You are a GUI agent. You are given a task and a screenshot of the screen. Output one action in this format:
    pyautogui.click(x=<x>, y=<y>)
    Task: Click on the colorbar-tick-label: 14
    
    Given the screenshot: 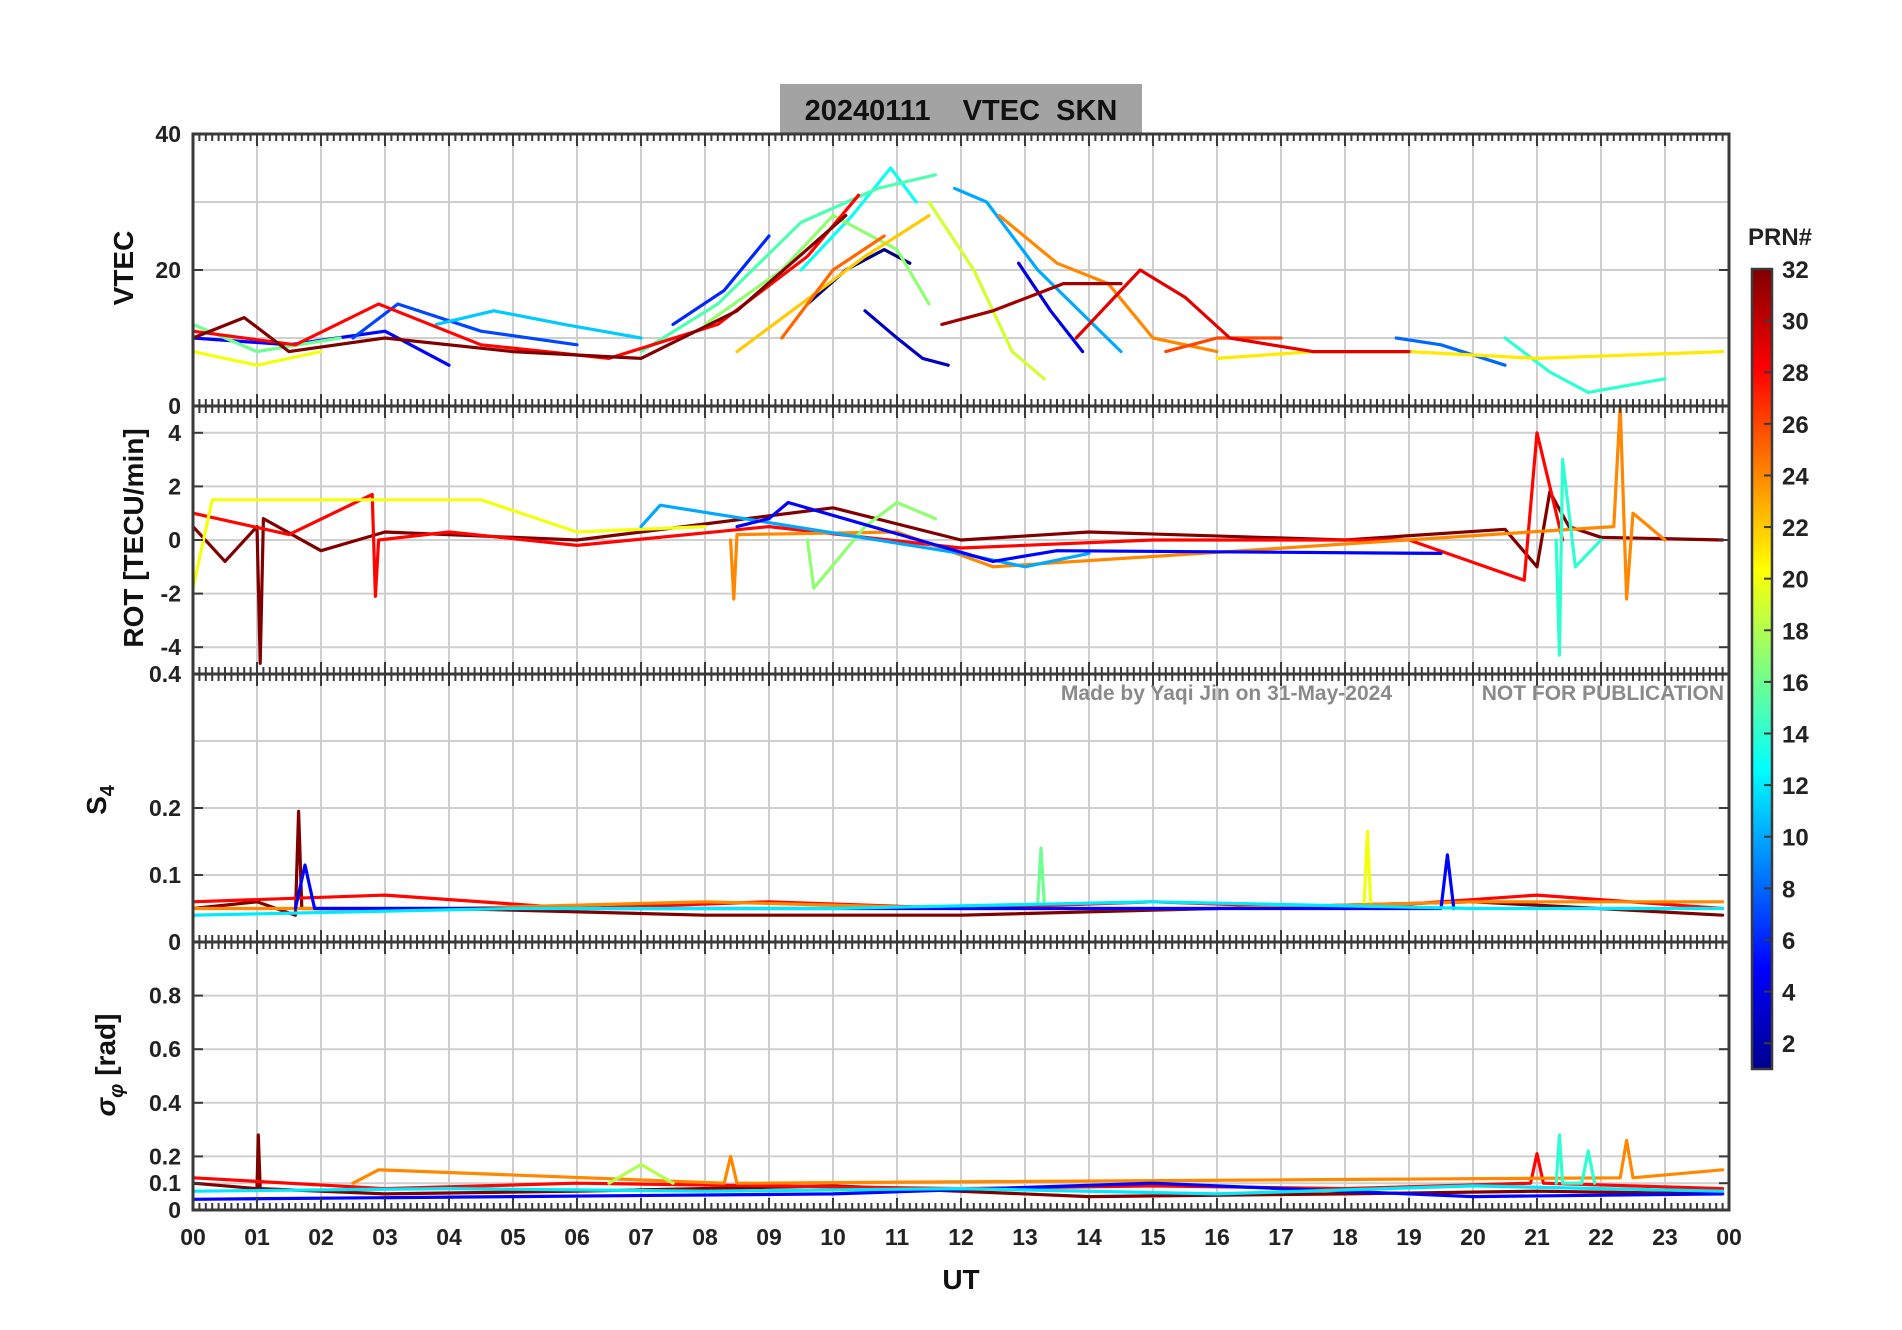 What is the action you would take?
    pyautogui.click(x=1795, y=735)
    